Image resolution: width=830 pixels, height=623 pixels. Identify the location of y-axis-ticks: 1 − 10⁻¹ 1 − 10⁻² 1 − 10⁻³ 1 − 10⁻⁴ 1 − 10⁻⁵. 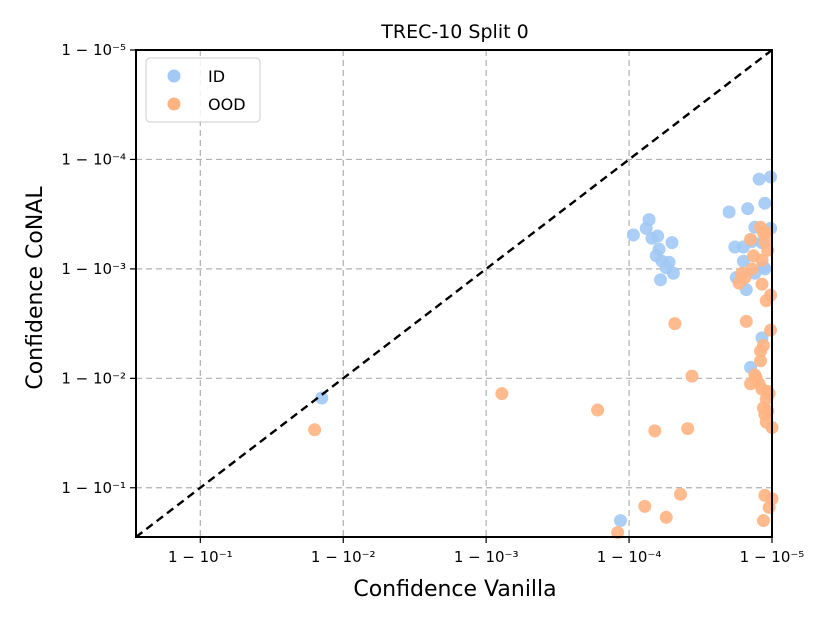
(98, 269).